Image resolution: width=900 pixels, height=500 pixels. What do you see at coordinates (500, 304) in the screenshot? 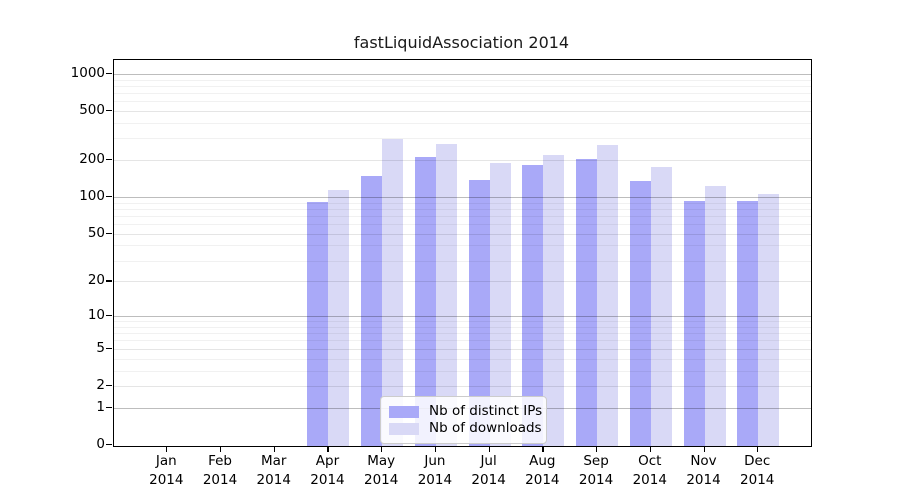
I see `bar-downloads-jul` at bounding box center [500, 304].